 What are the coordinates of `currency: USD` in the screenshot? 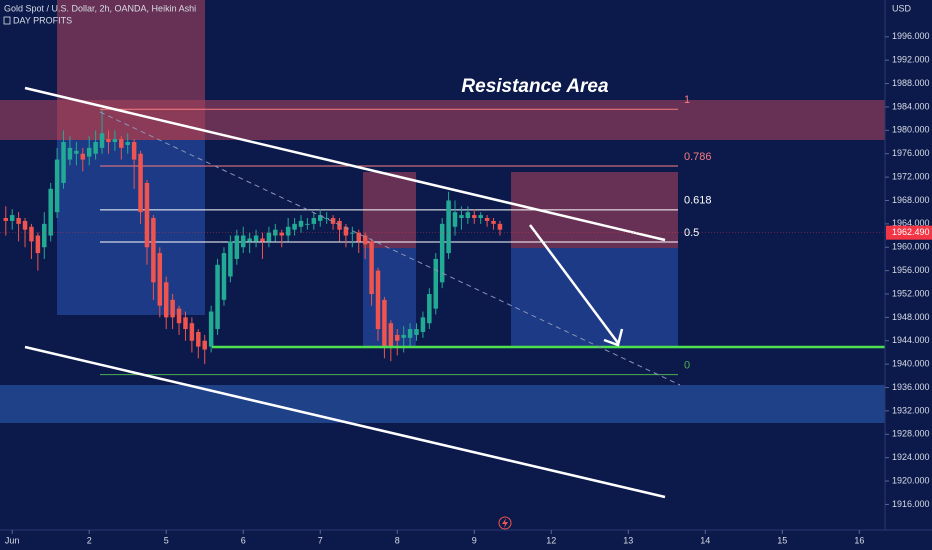 It's located at (902, 8).